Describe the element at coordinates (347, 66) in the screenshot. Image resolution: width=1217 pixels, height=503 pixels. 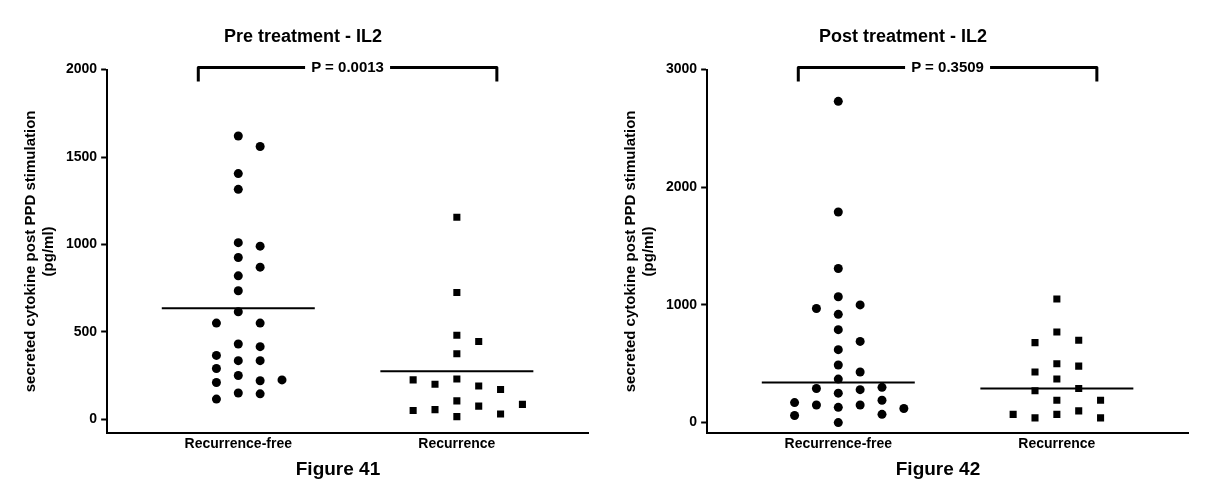
I see `annotation: P = 0.0013` at that location.